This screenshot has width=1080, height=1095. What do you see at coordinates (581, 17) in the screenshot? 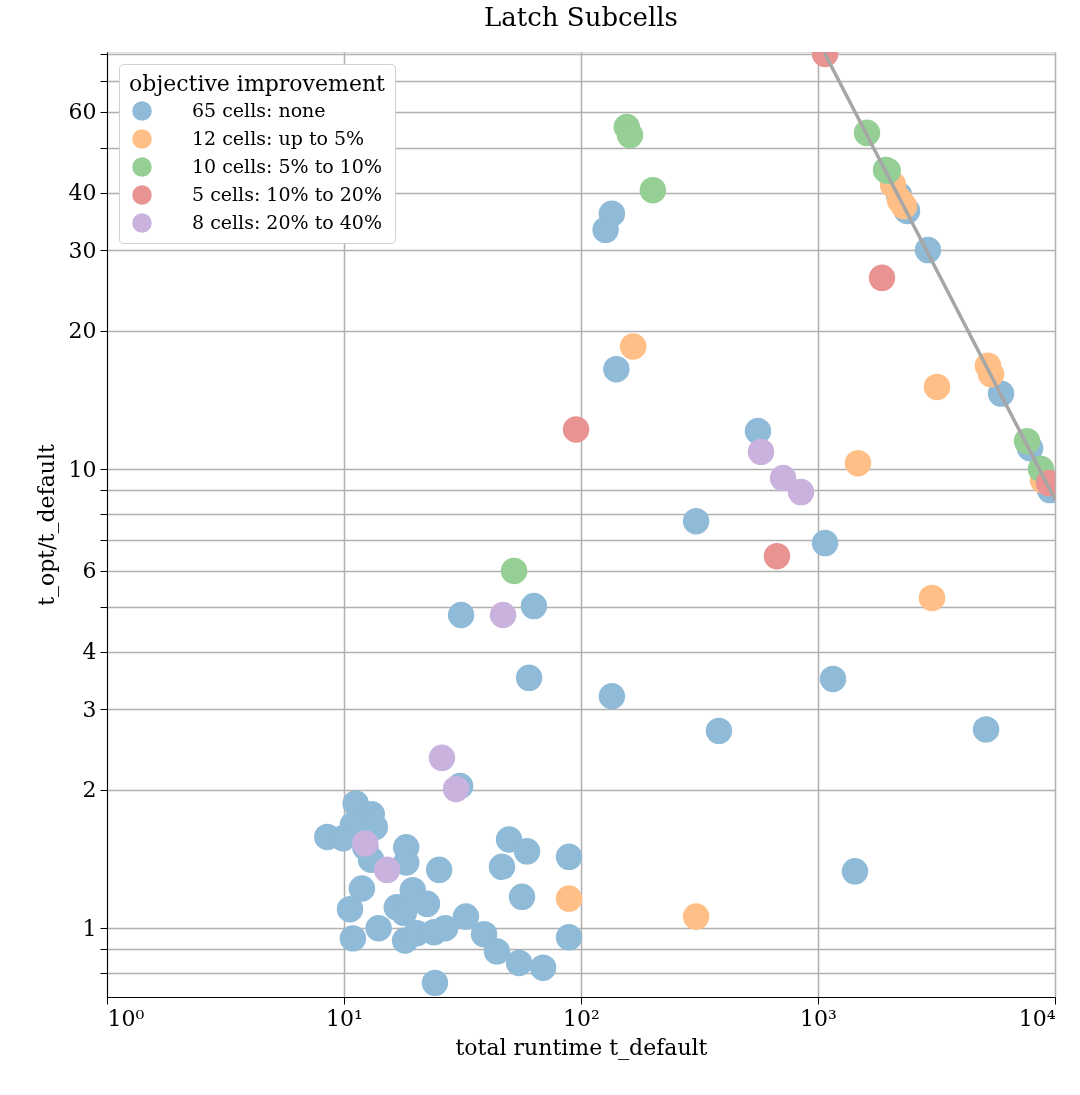
I see `chart-title: Latch Subcells` at bounding box center [581, 17].